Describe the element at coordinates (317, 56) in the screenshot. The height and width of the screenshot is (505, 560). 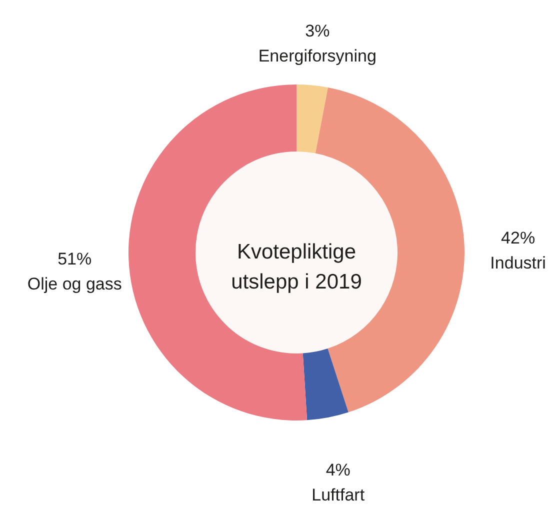
I see `slice-label: Energiforsyning` at that location.